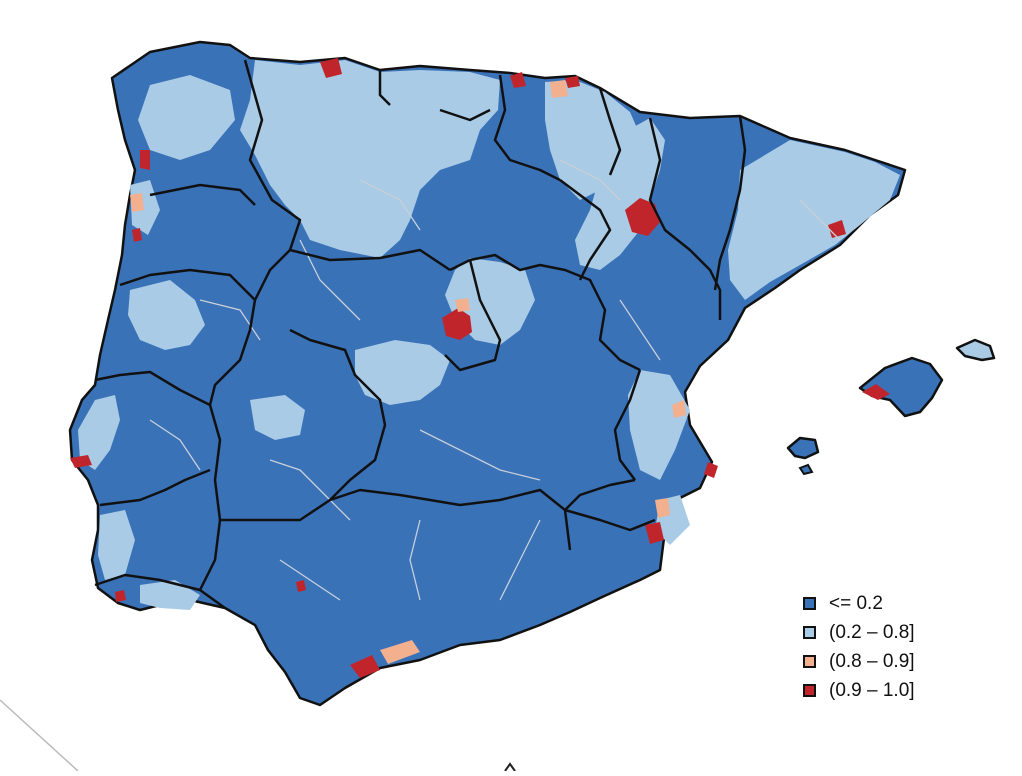 The image size is (1022, 776). I want to click on legend-item: (0.9 – 1.0], so click(859, 690).